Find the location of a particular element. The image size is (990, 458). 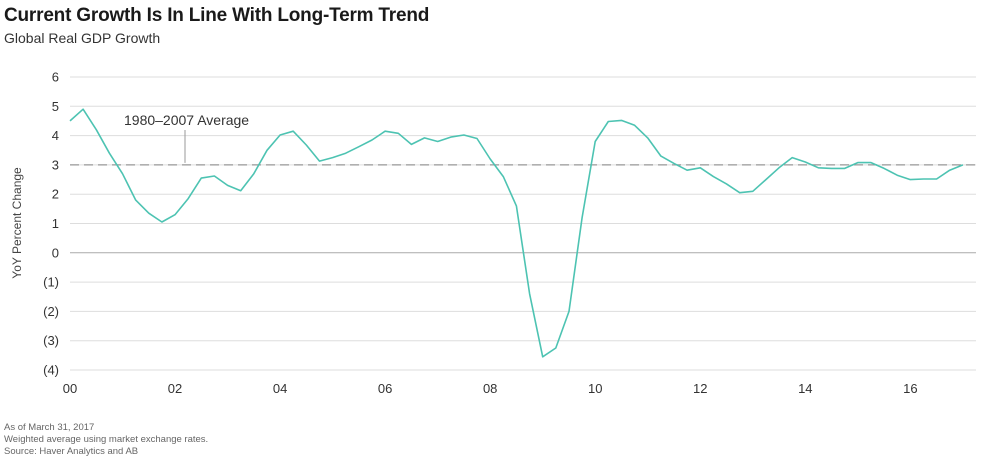

y-tick-label: 4 is located at coordinates (55, 135).